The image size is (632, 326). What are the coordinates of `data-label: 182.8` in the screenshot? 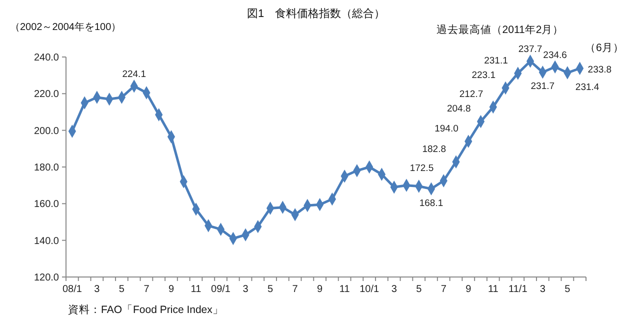 It's located at (434, 149).